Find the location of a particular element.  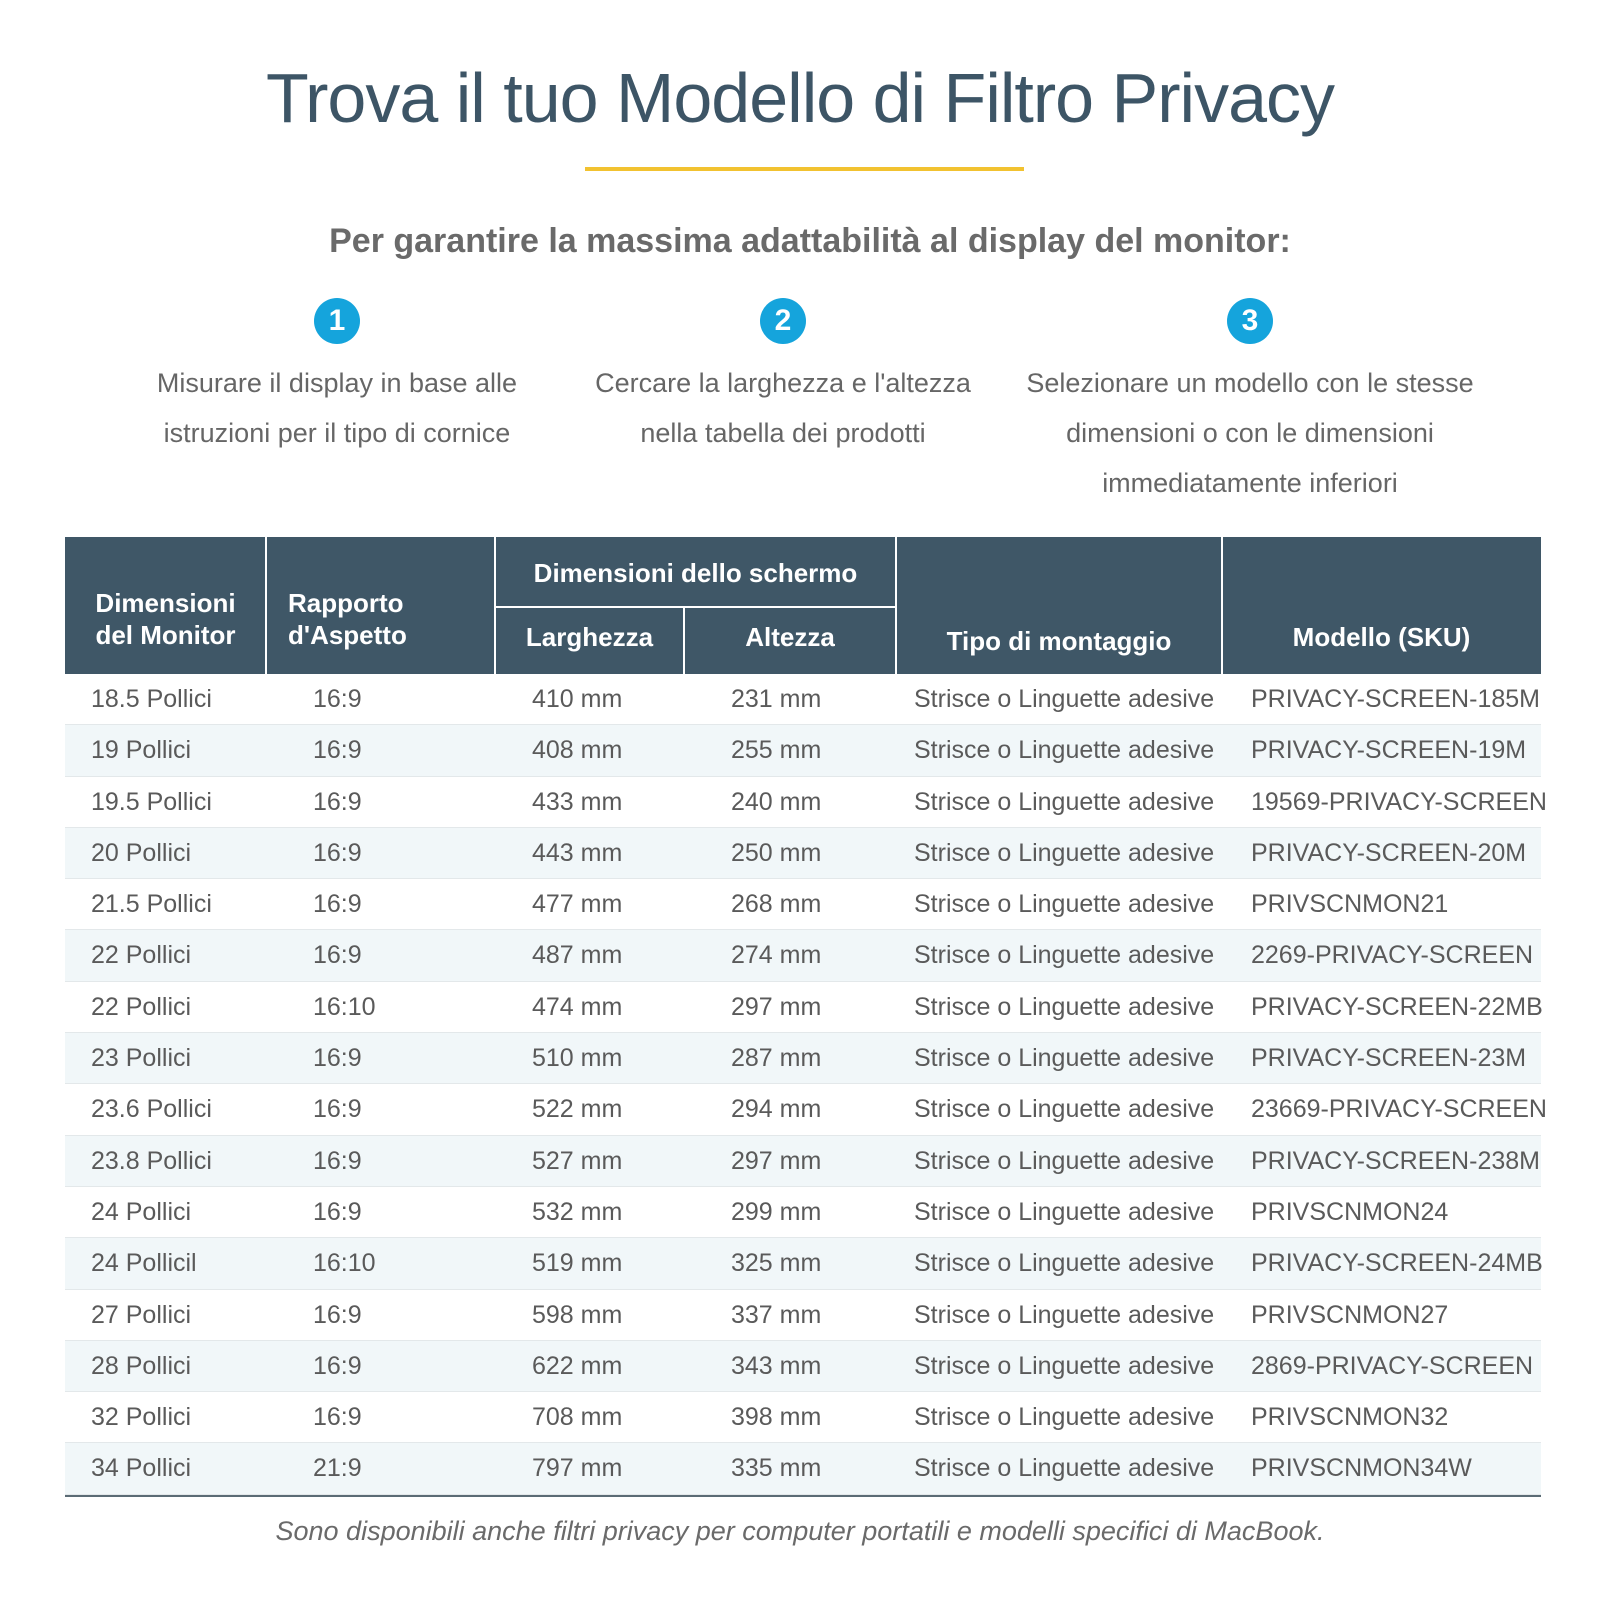

cell-monitor-size: 28 Pollici is located at coordinates (141, 1365).